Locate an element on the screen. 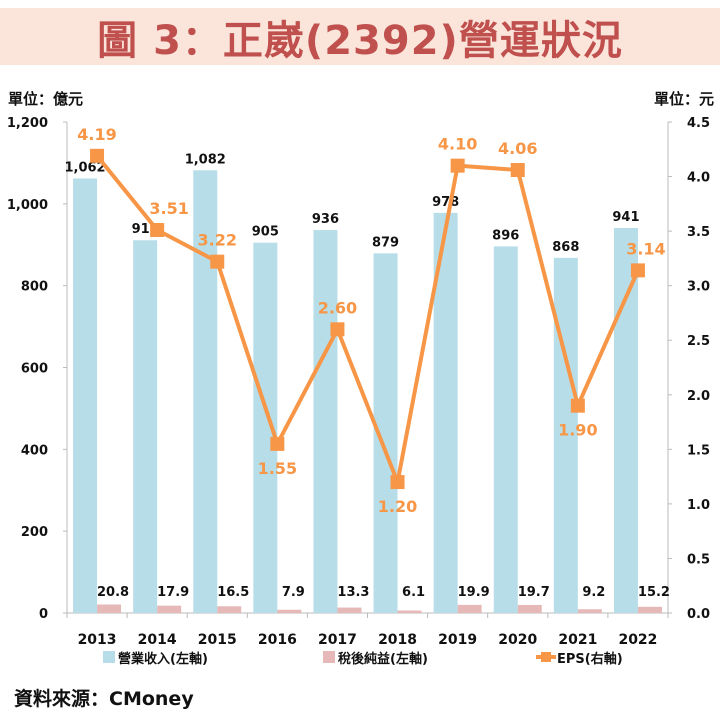 This screenshot has width=720, height=720. revenue-label: 868 is located at coordinates (565, 247).